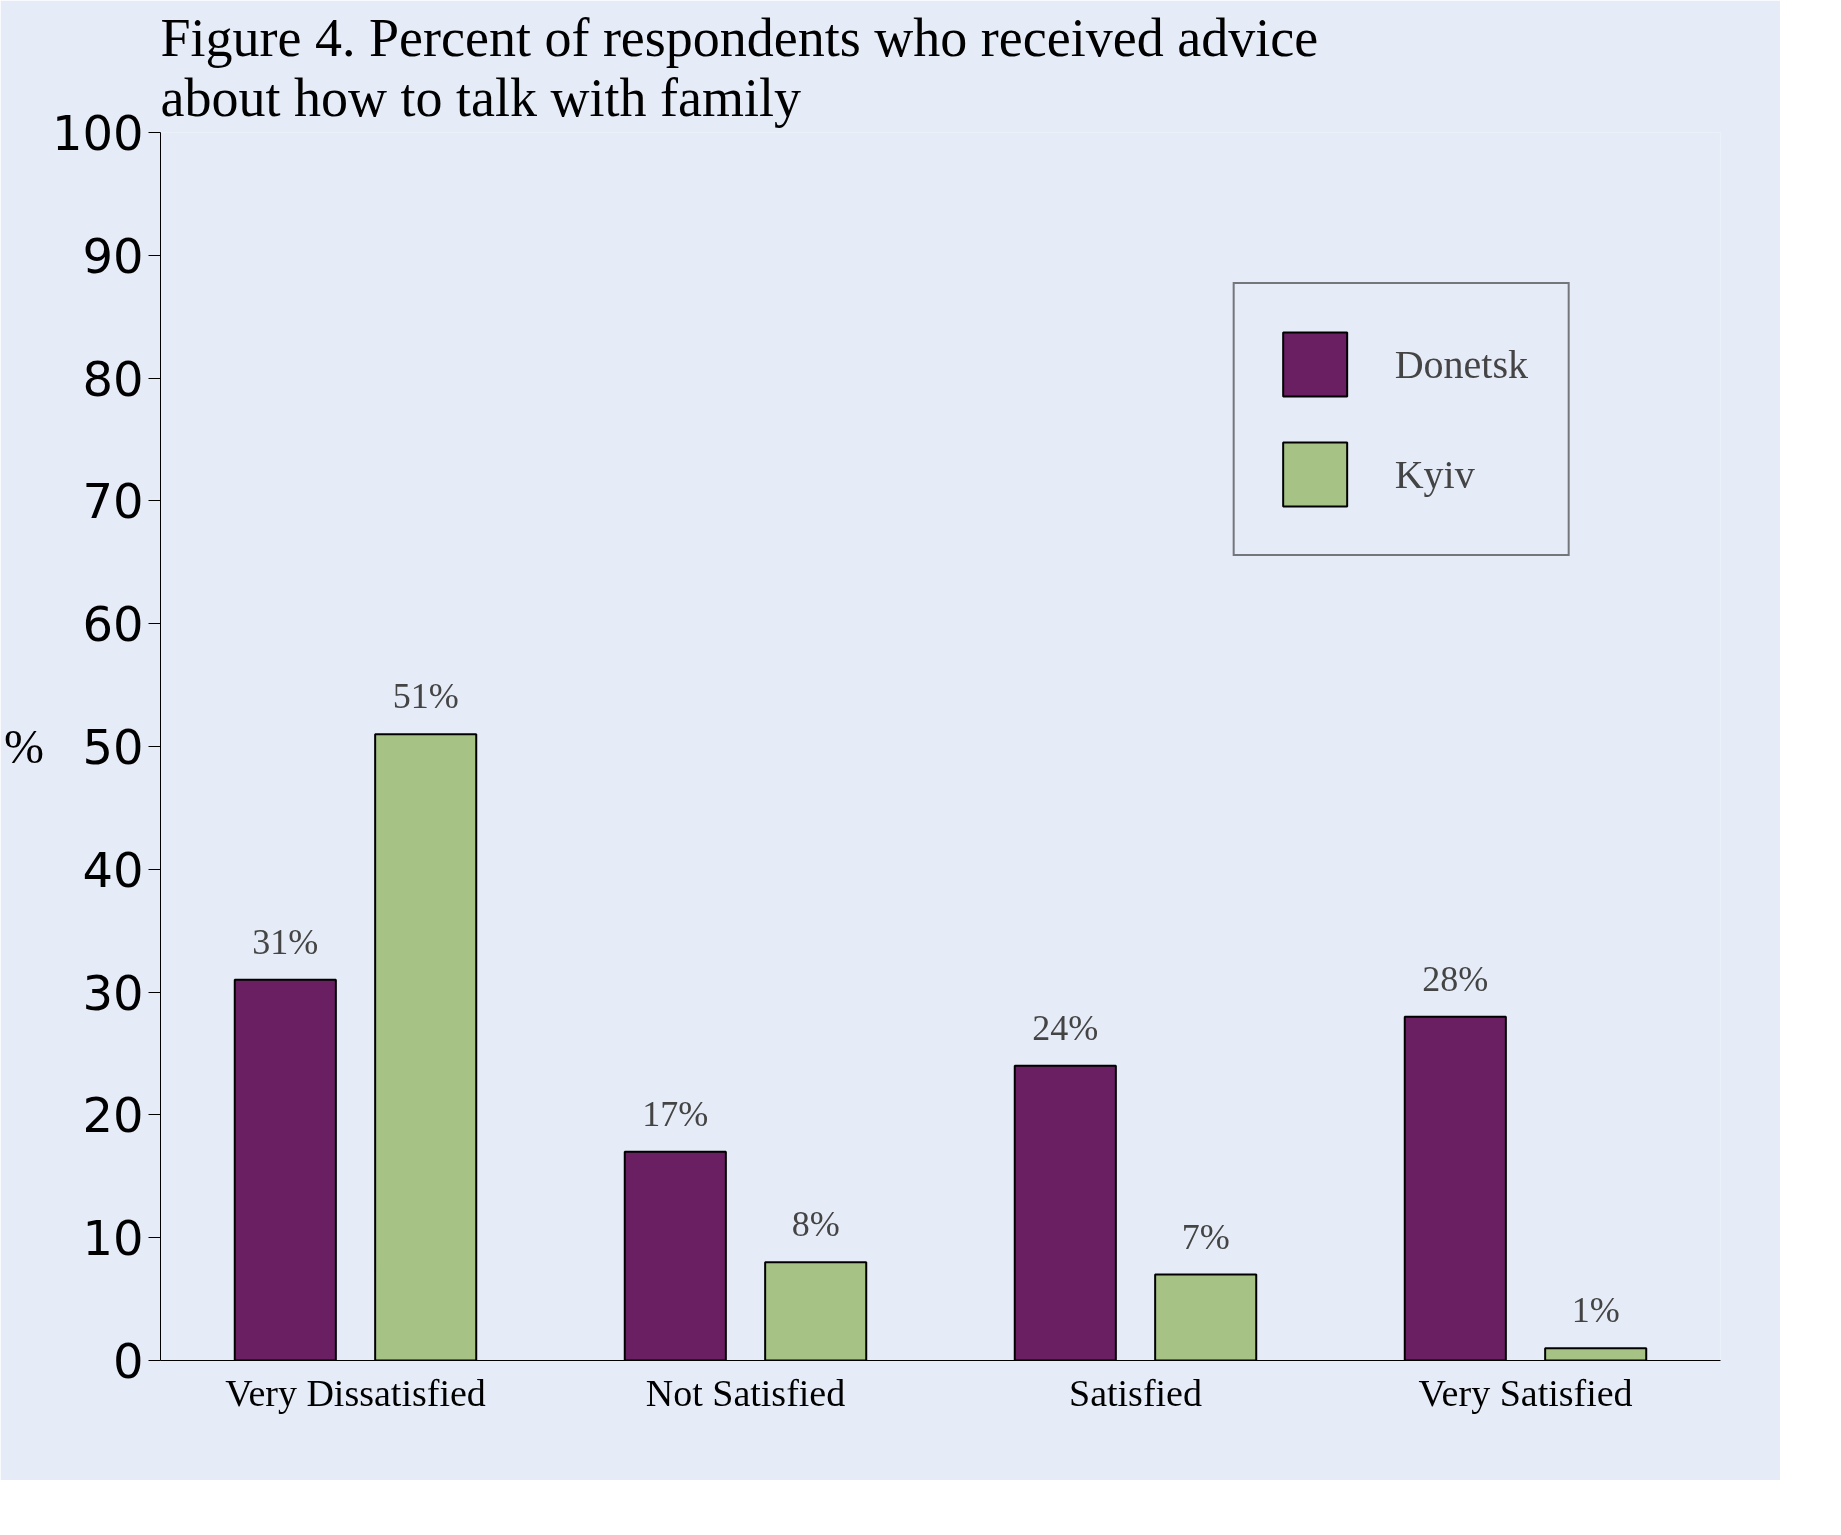 This screenshot has height=1535, width=1841. Describe the element at coordinates (815, 1224) in the screenshot. I see `data-label: 8%` at that location.